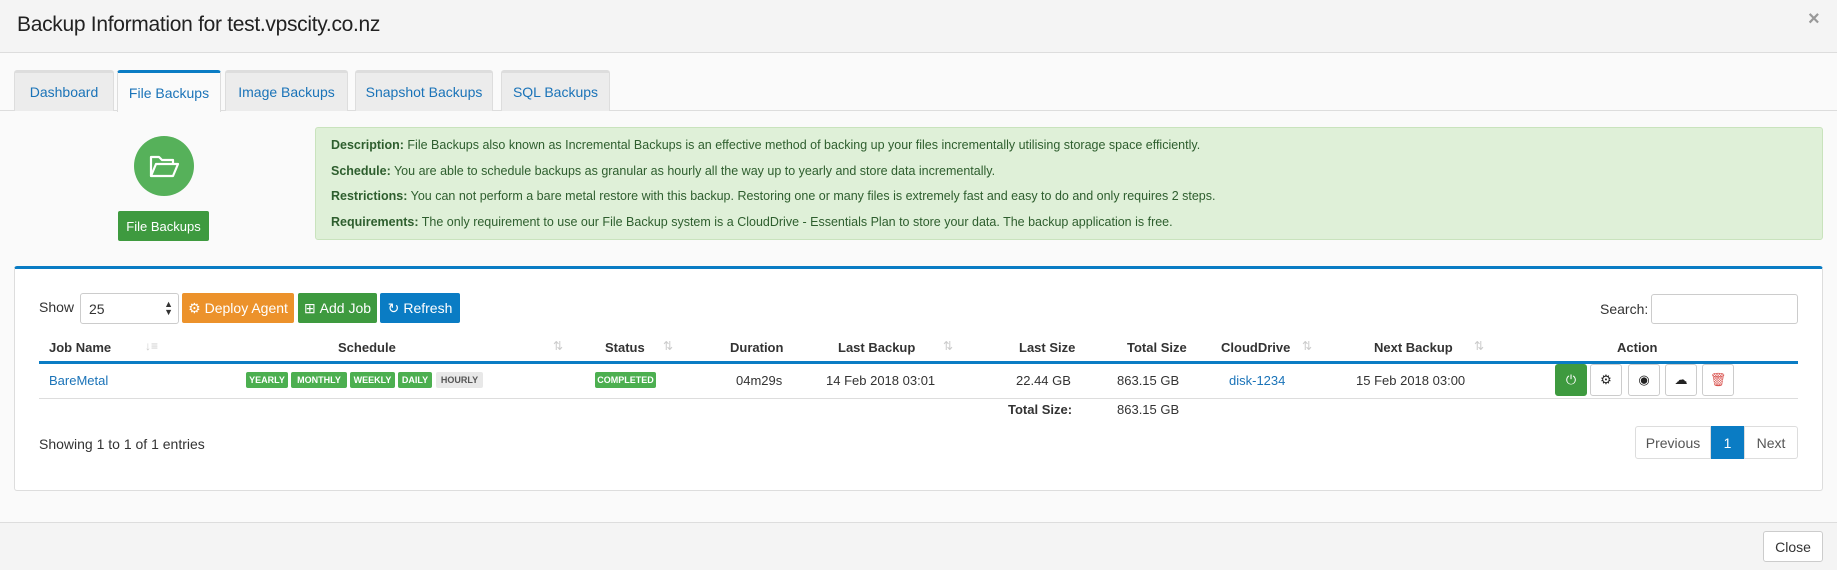  I want to click on clouddrive-link: disk-1234, so click(1257, 380).